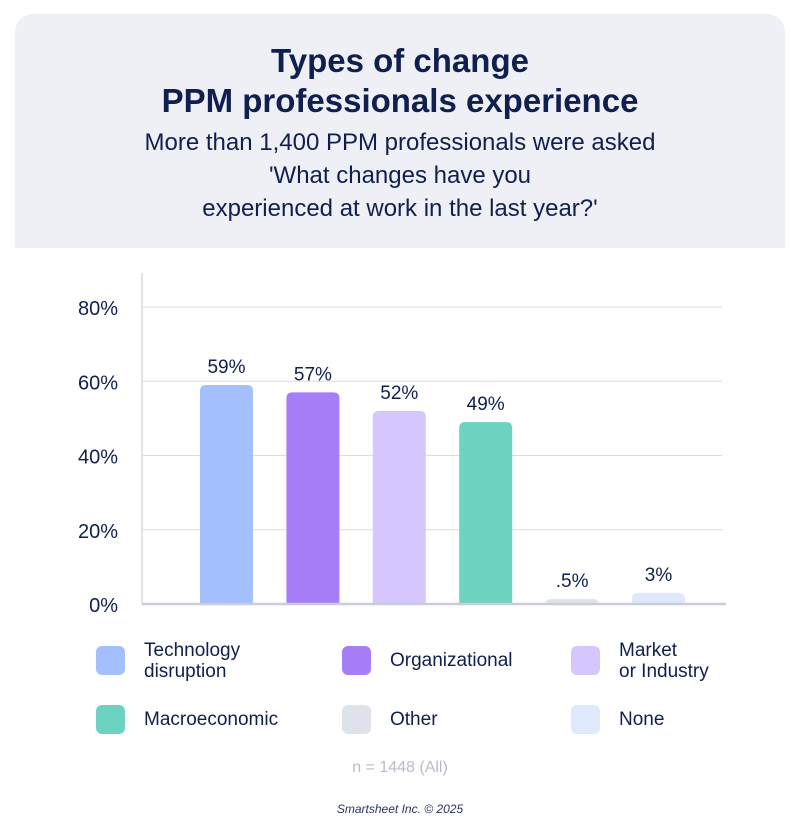 This screenshot has width=800, height=829. I want to click on legend-label: Market or Industry, so click(664, 660).